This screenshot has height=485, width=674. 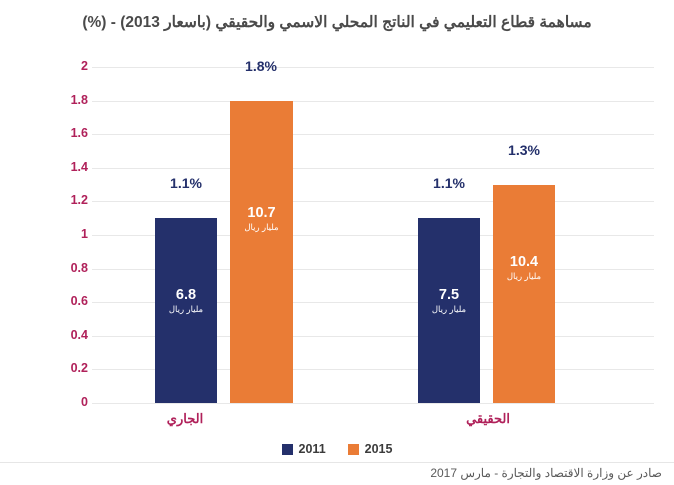 I want to click on bar-jari-2015: 10.7 مليار ريال, so click(x=261, y=251).